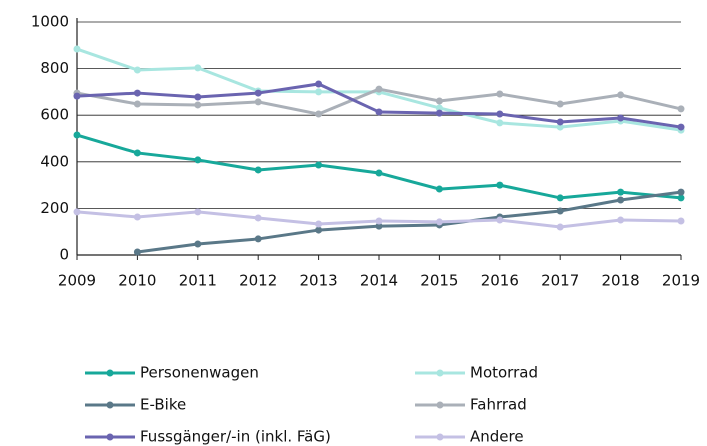 The image size is (707, 446). Describe the element at coordinates (319, 281) in the screenshot. I see `x-tick-label: 2013` at that location.